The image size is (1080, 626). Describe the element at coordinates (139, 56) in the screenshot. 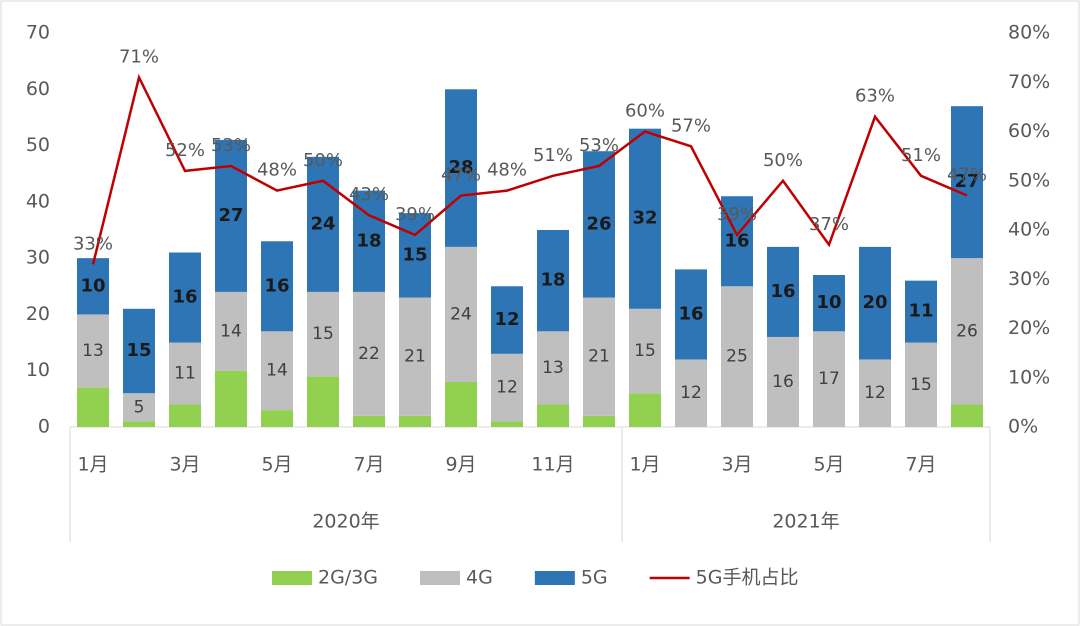

I see `line-label: 71%` at that location.